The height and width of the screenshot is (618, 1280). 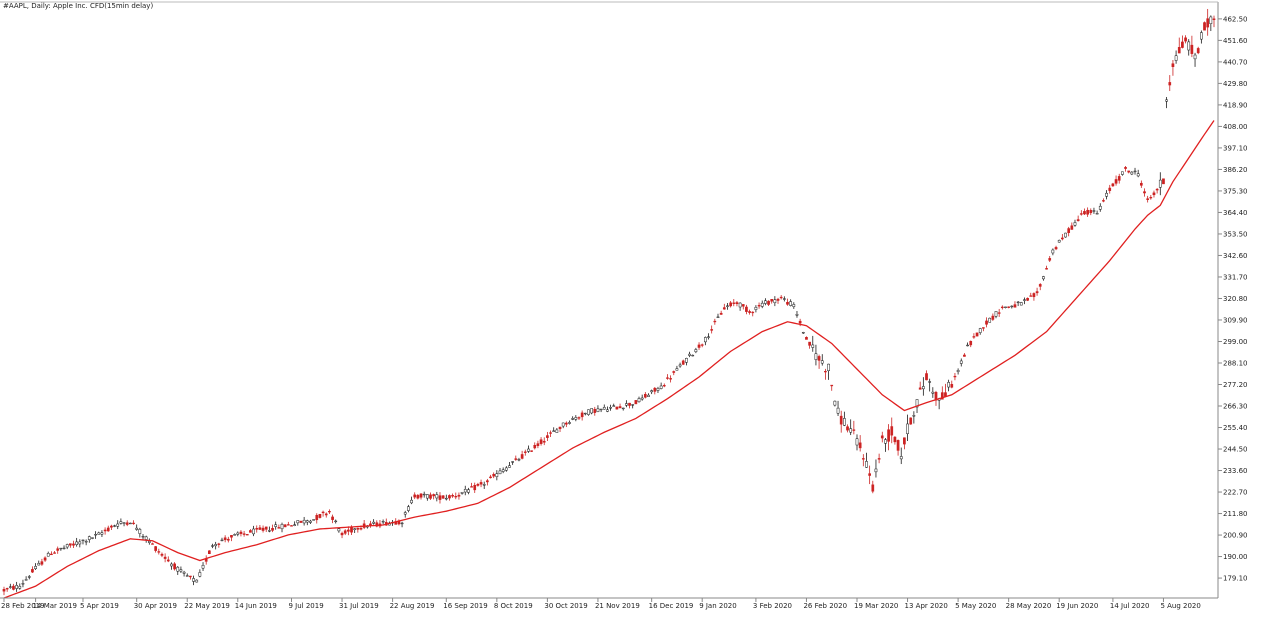 I want to click on x-tick-label: 14 Mar 2019, so click(x=55, y=606).